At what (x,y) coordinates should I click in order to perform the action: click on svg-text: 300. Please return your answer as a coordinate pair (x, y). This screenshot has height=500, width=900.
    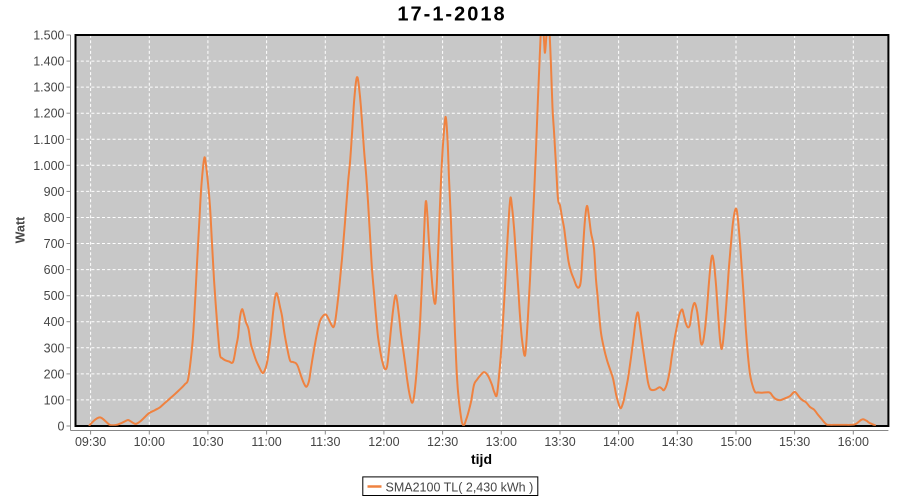
    Looking at the image, I should click on (54, 348).